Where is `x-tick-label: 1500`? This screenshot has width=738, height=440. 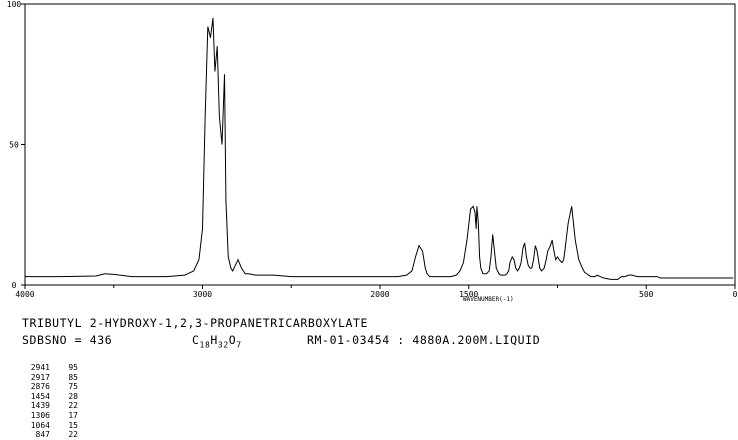 x-tick-label: 1500 is located at coordinates (468, 294).